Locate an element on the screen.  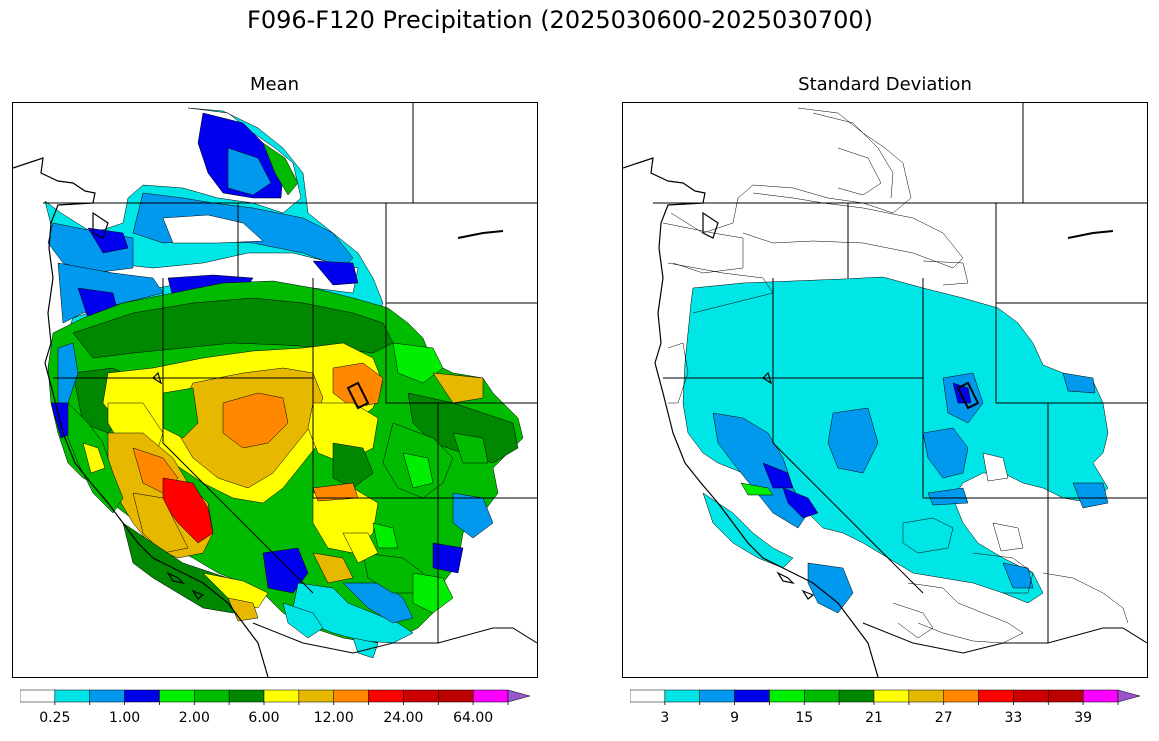
colorbar-tick-label: 39 is located at coordinates (1083, 718).